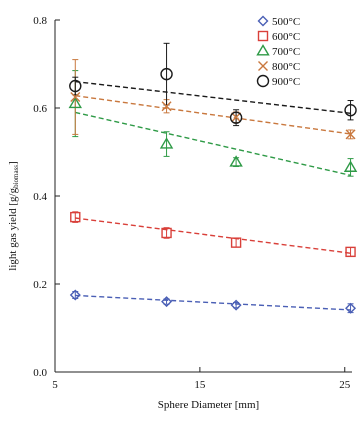 The height and width of the screenshot is (423, 362). What do you see at coordinates (40, 285) in the screenshot?
I see `y-tick-label: 0.2` at bounding box center [40, 285].